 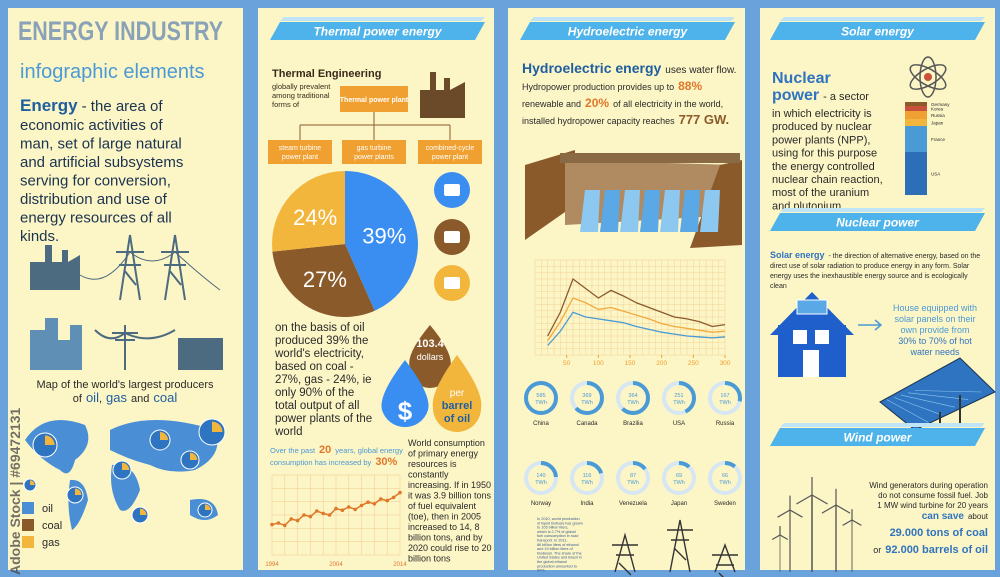 What do you see at coordinates (96, 218) in the screenshot?
I see `text: energy resources of all` at bounding box center [96, 218].